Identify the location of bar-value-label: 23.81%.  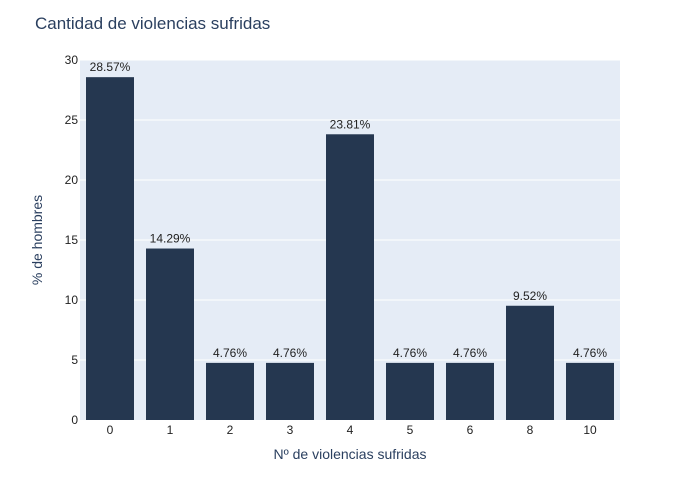
(350, 124).